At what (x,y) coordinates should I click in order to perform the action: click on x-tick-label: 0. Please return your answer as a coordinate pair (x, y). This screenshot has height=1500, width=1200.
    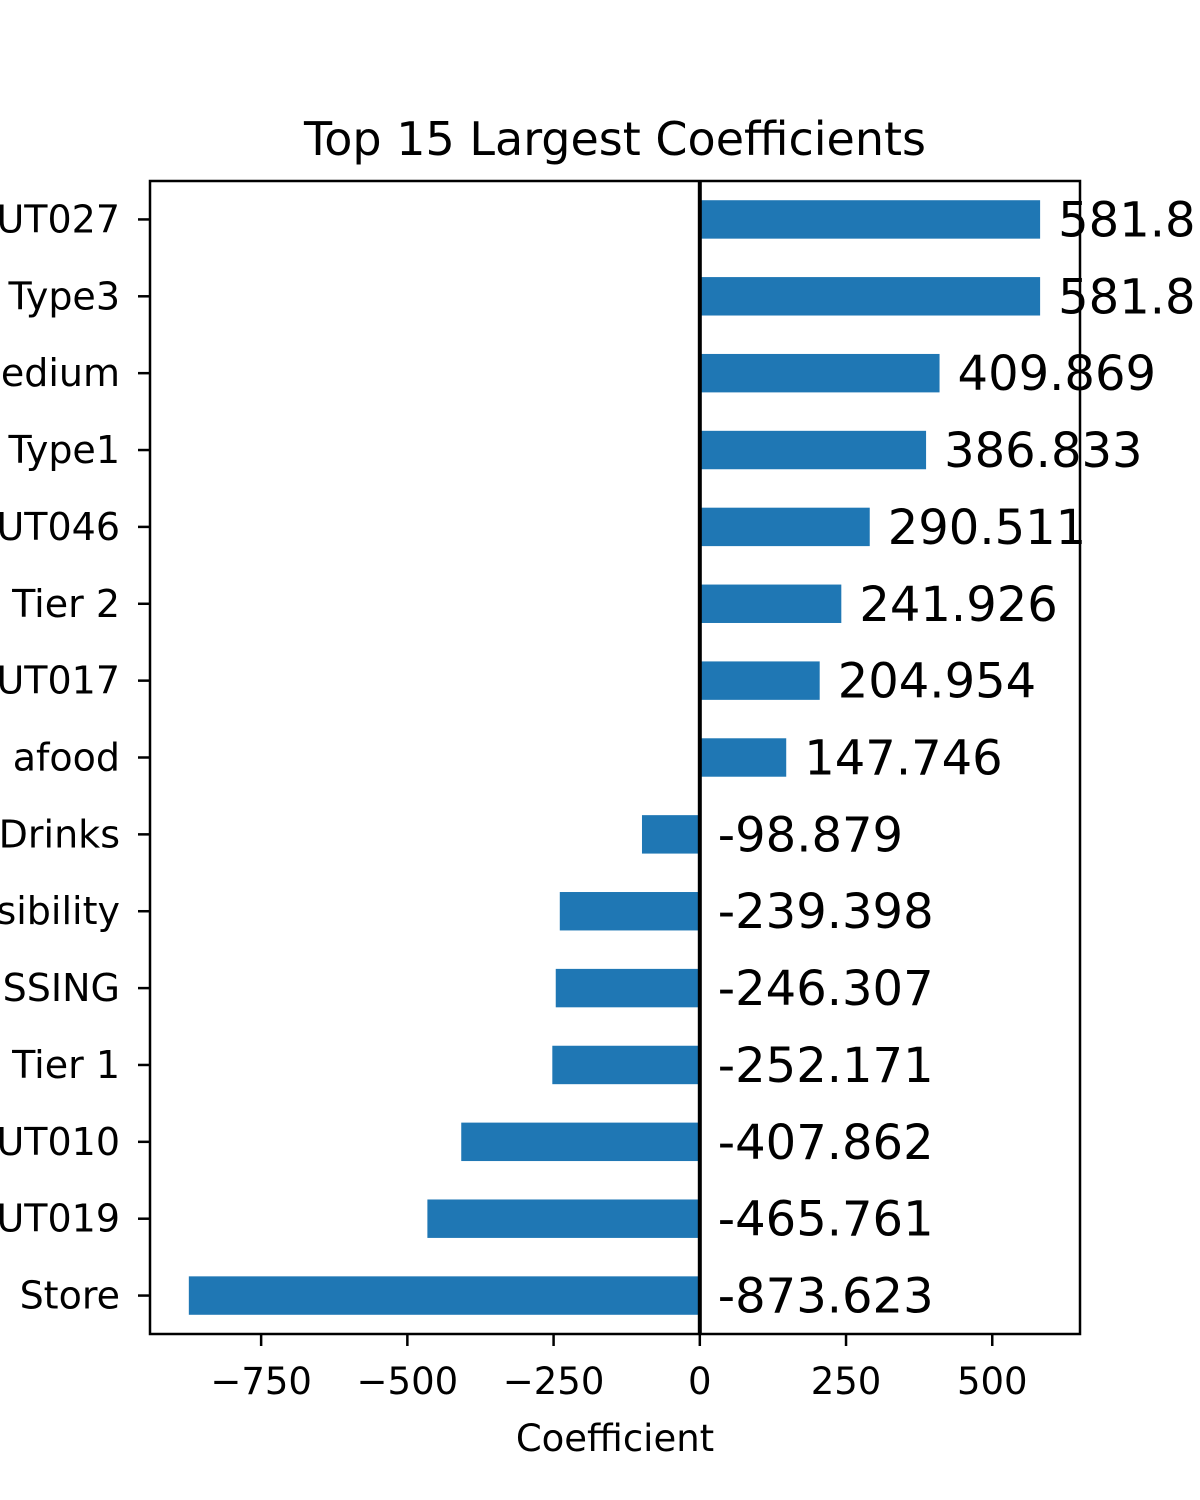
    Looking at the image, I should click on (700, 1381).